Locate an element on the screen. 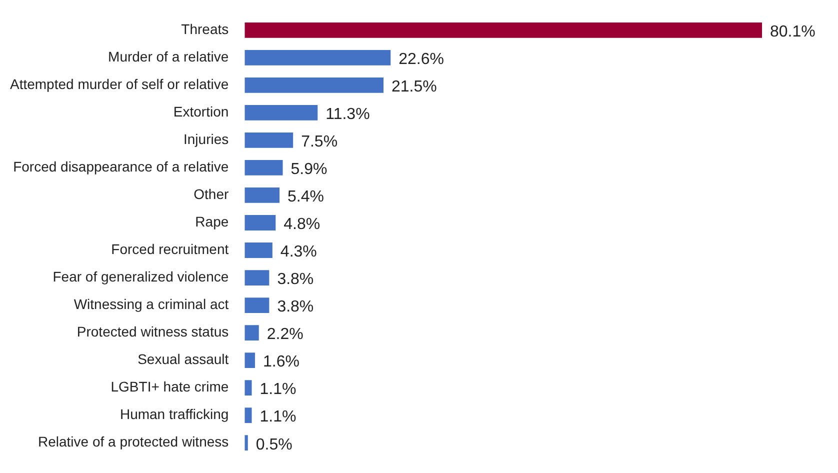 This screenshot has width=838, height=473. y-tick-label: Attempted murder of self or relative is located at coordinates (119, 84).